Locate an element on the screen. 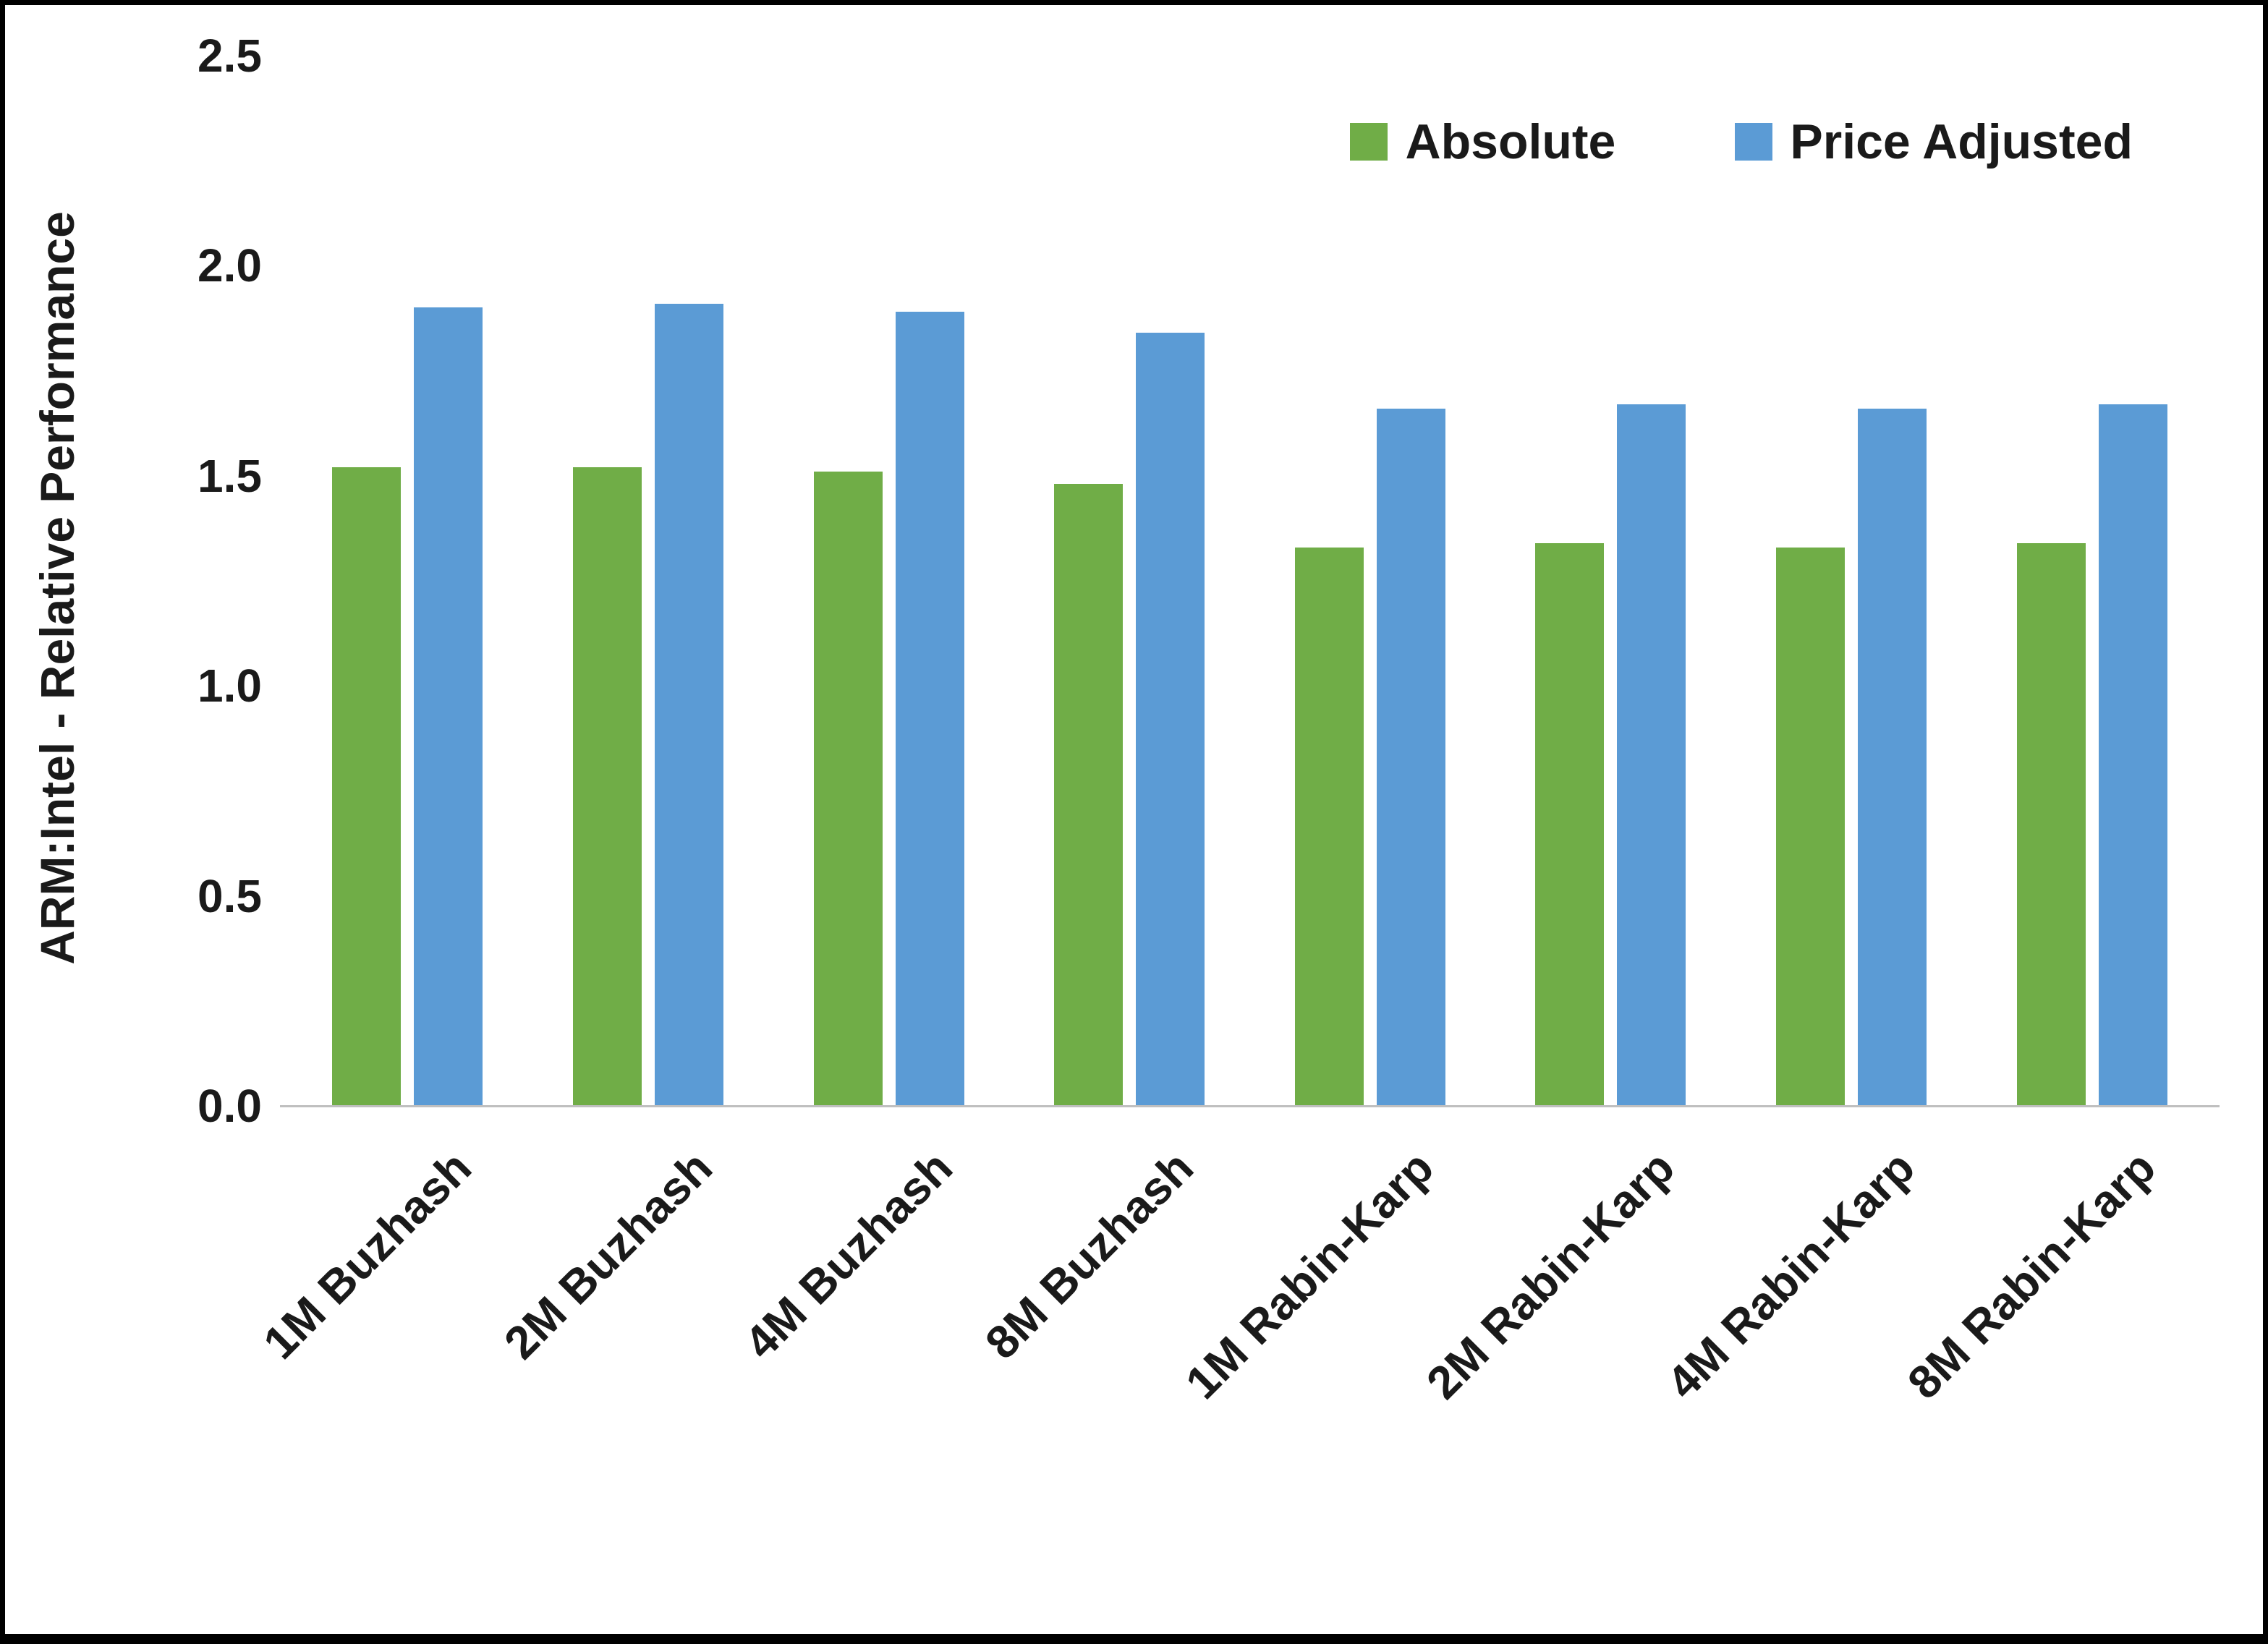 The height and width of the screenshot is (1644, 2268). x-tick-label: 8M Buzhash is located at coordinates (1088, 1255).